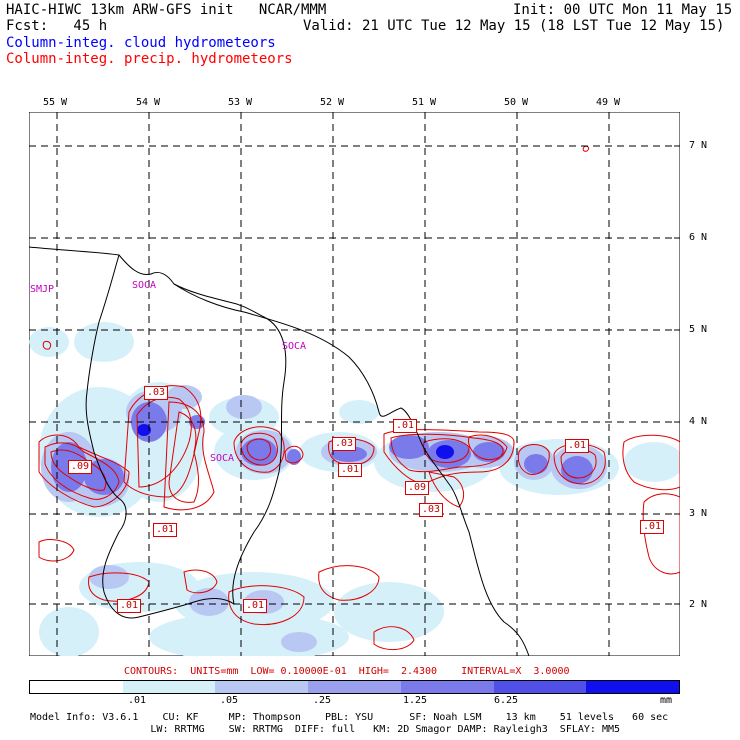  I want to click on colorbar-tick: .05, so click(229, 700).